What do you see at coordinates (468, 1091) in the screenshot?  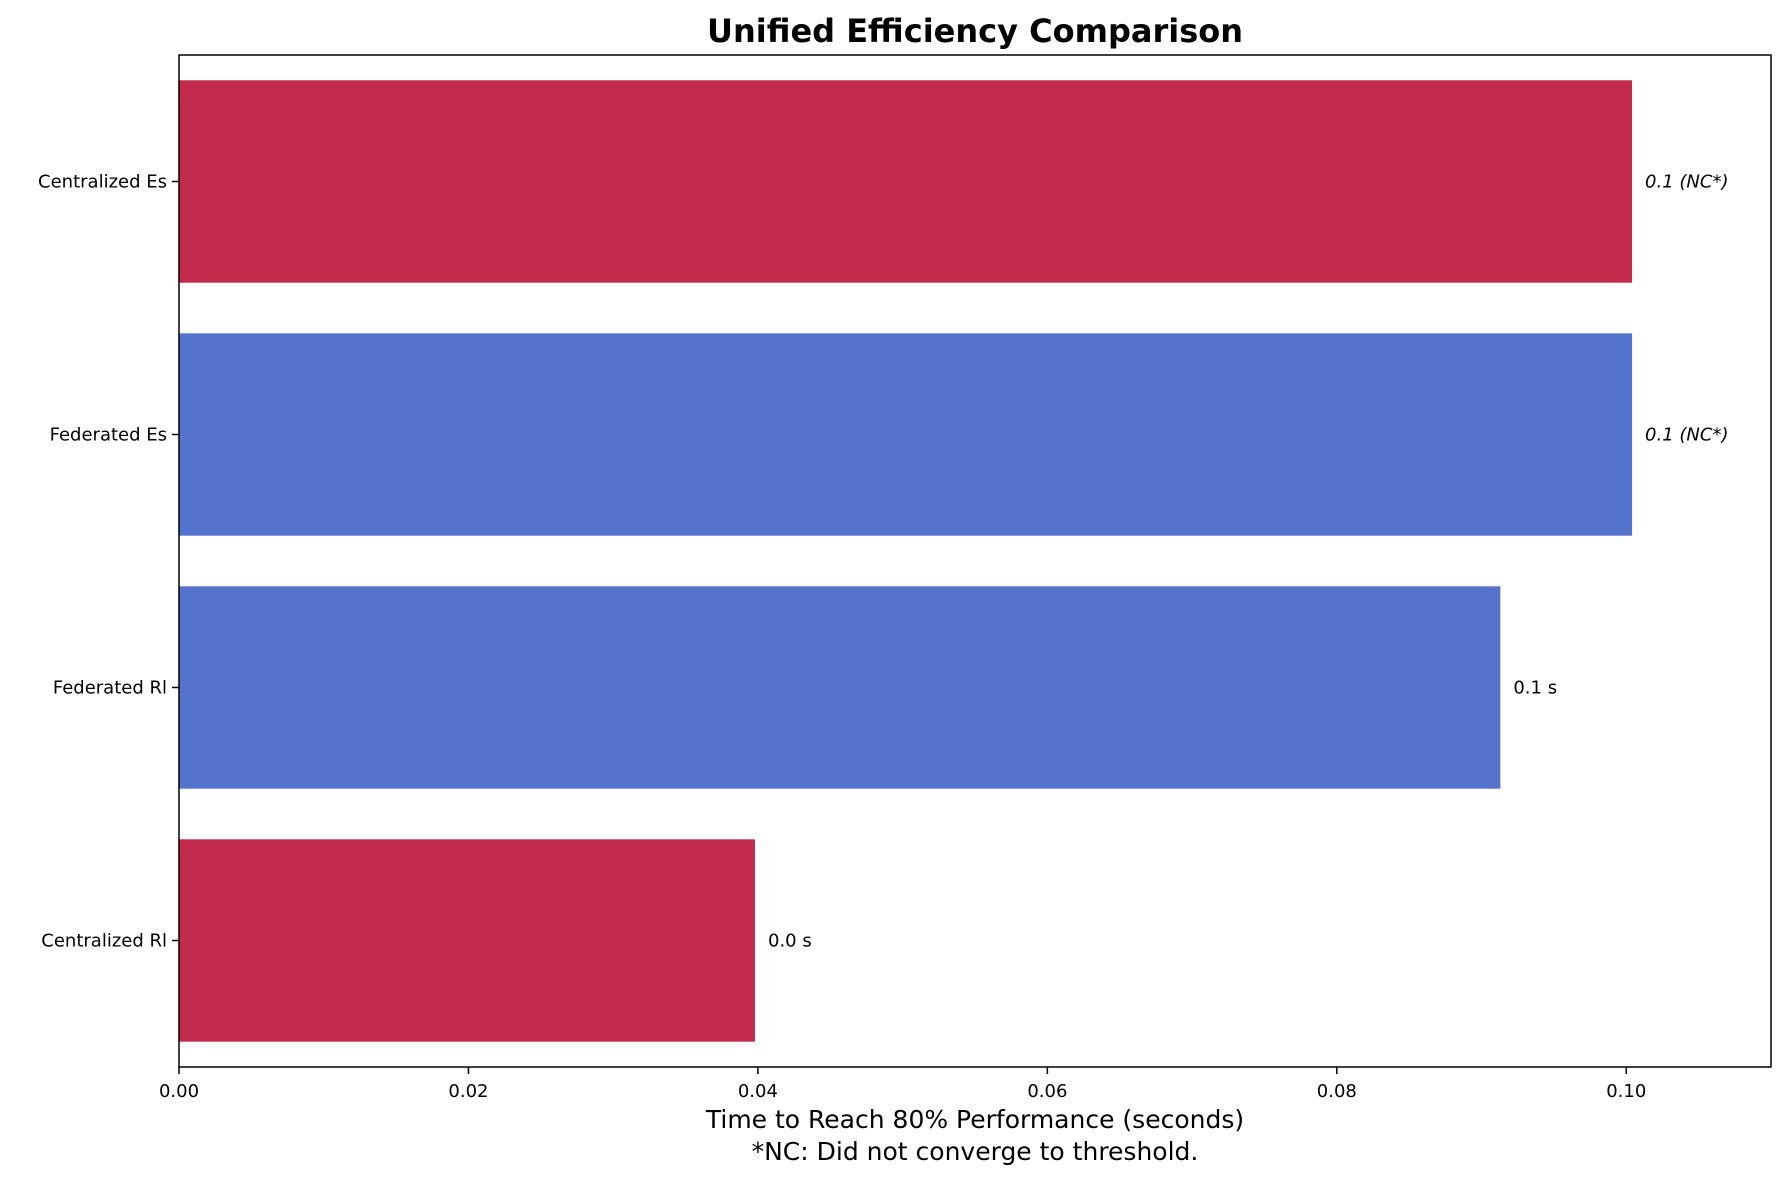 I see `x-tick-label: 0.02` at bounding box center [468, 1091].